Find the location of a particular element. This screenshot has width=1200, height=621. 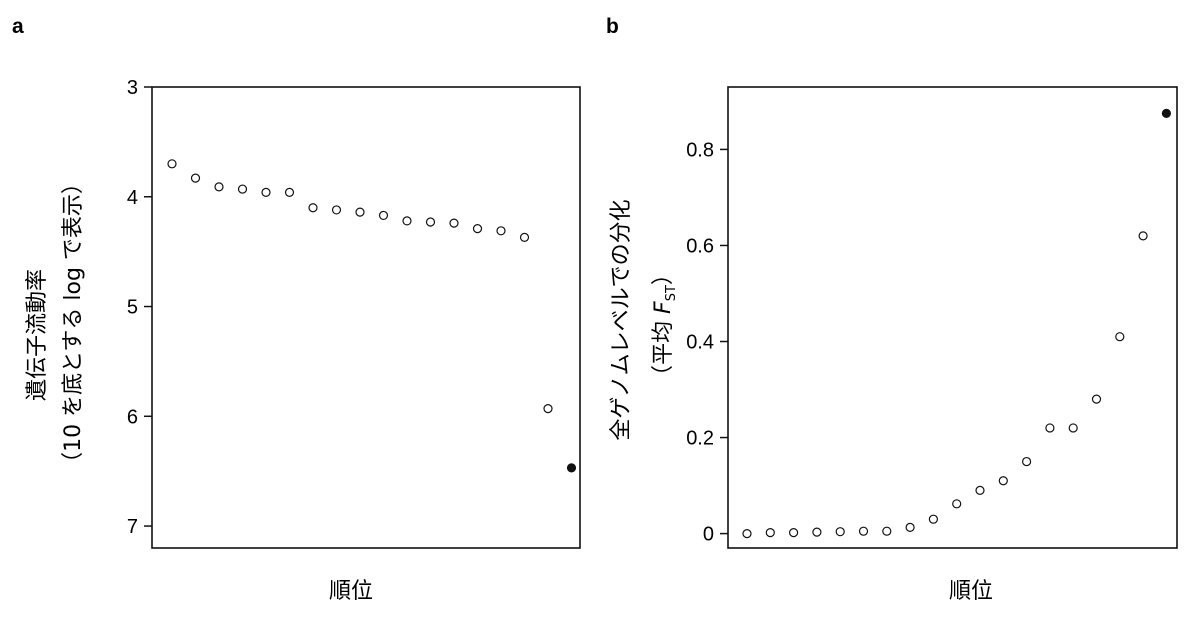

panel-b-x-axis-title: 順位 is located at coordinates (971, 591).